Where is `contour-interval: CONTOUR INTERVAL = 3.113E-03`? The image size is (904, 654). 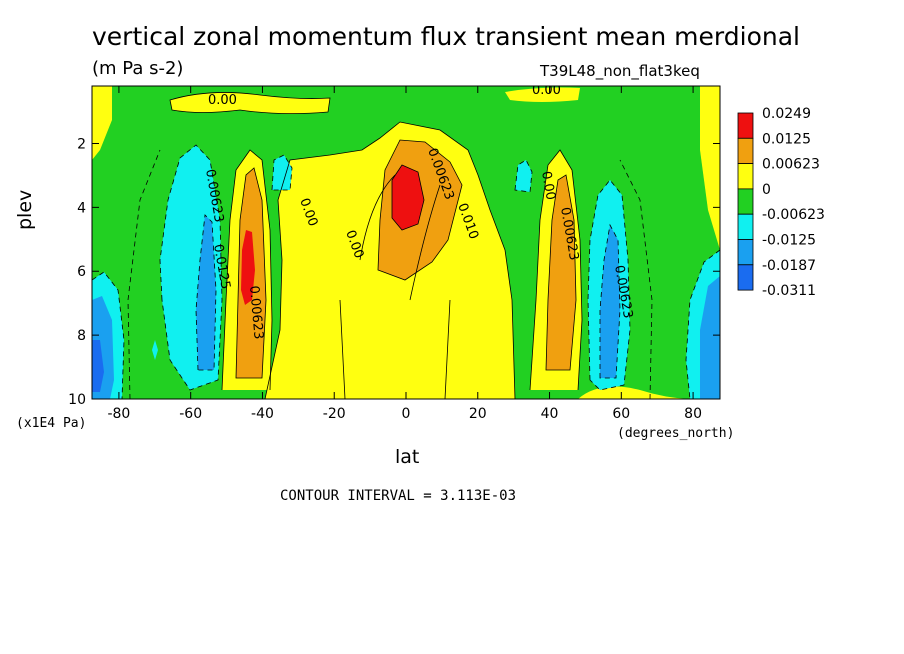
contour-interval: CONTOUR INTERVAL = 3.113E-03 is located at coordinates (398, 496).